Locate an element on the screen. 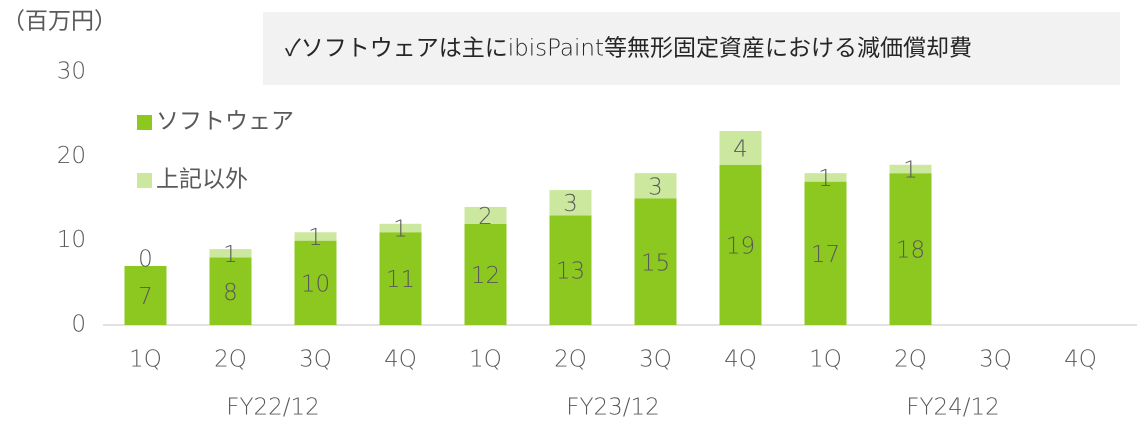 The height and width of the screenshot is (423, 1137). annotation-box is located at coordinates (691, 48).